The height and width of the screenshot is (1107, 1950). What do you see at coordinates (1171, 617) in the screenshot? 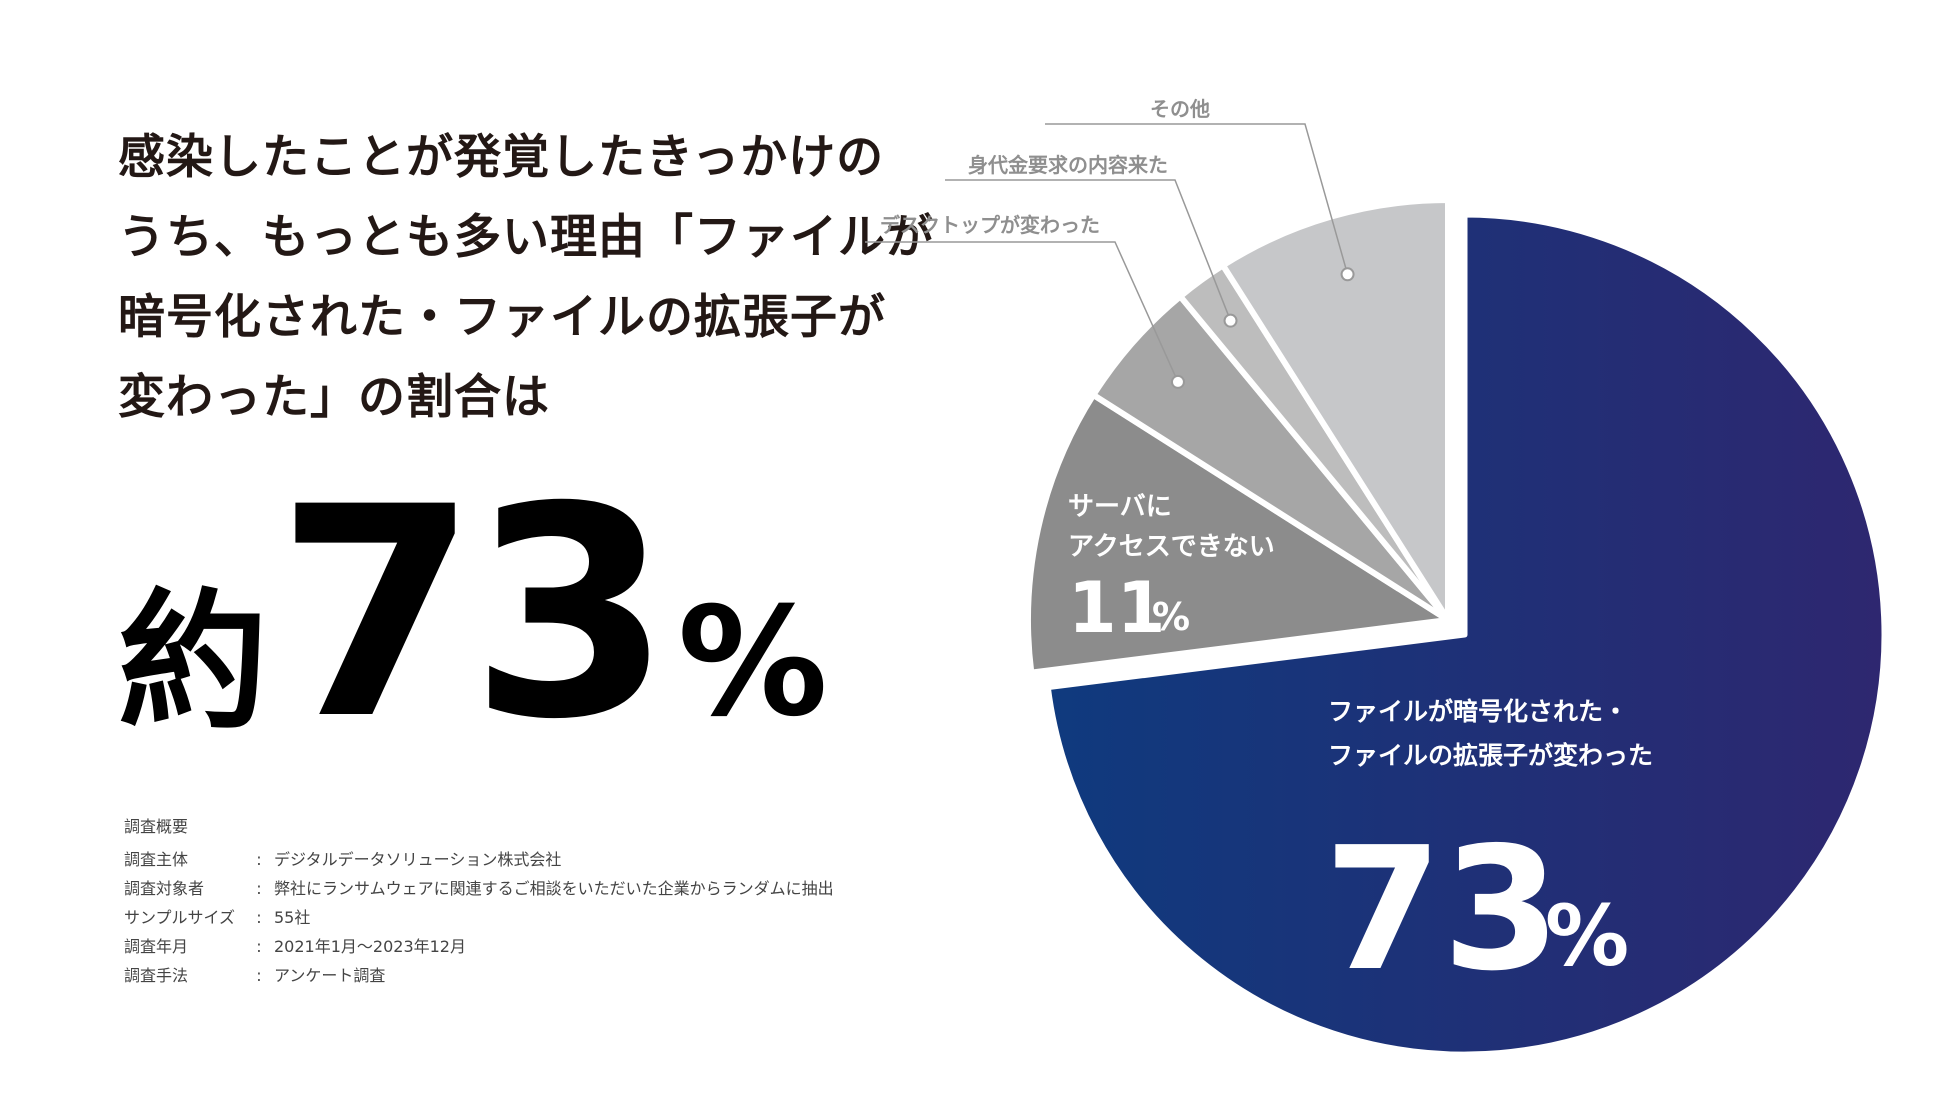
I see `slice-2-unit: %` at bounding box center [1171, 617].